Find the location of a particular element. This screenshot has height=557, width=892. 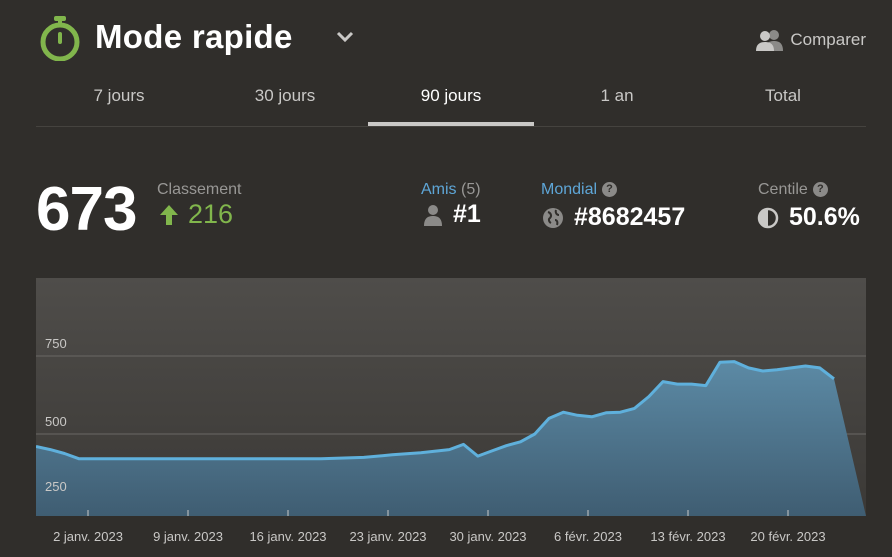

classement-label: Classement is located at coordinates (199, 189).